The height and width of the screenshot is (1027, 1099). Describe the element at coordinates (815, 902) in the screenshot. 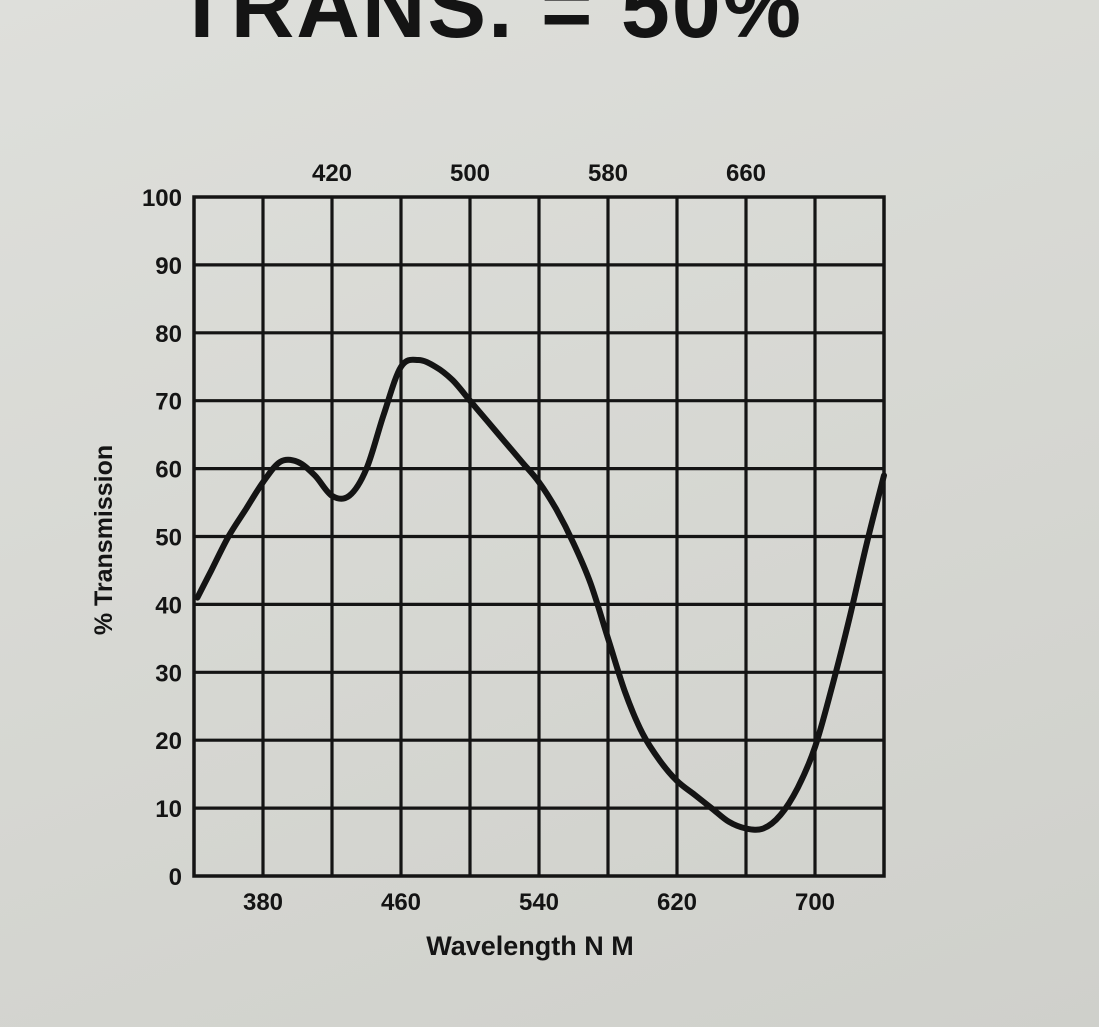

I see `x-tick-label-bottom: 700` at that location.